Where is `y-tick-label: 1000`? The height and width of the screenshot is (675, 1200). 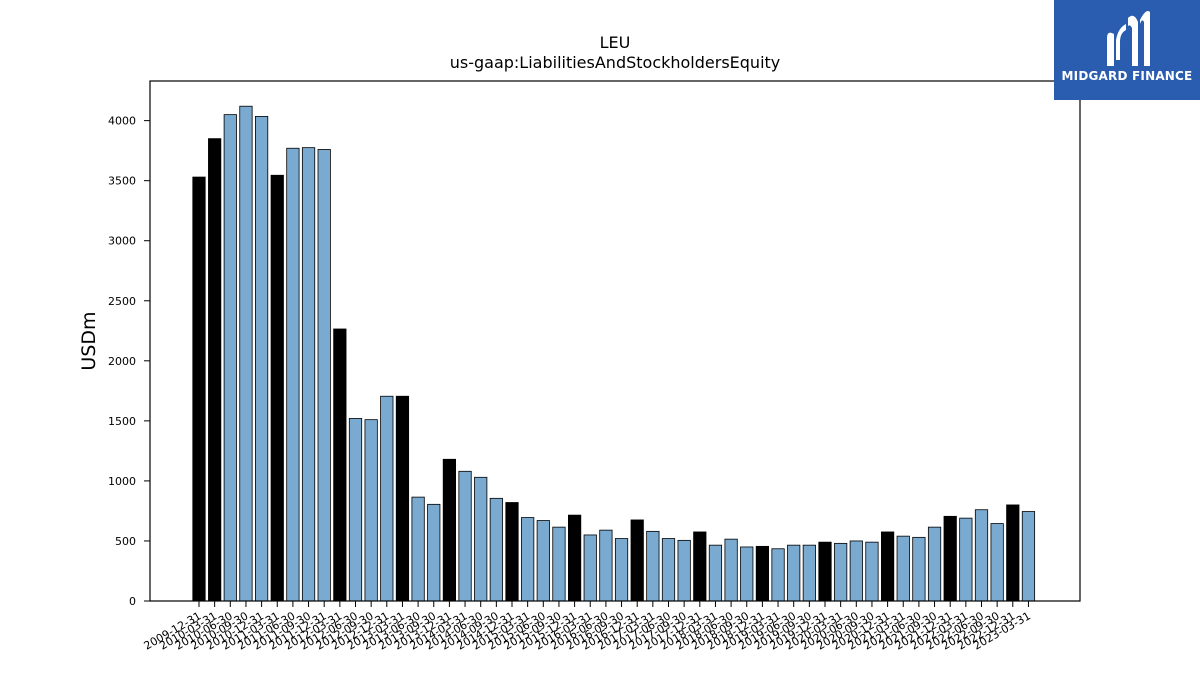 y-tick-label: 1000 is located at coordinates (122, 481).